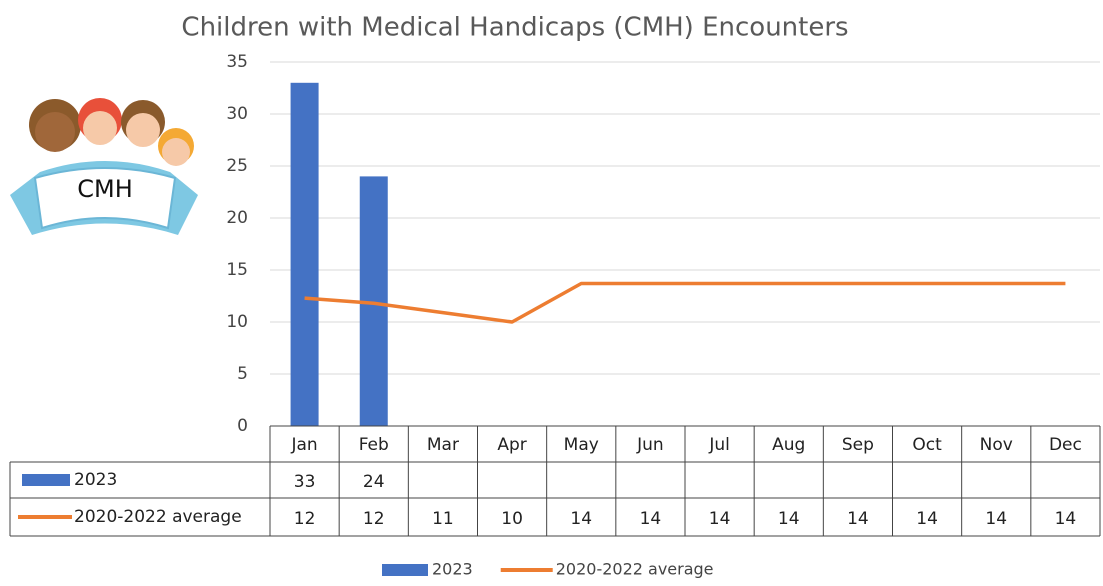 The width and height of the screenshot is (1103, 586). I want to click on legend-key, so click(405, 570).